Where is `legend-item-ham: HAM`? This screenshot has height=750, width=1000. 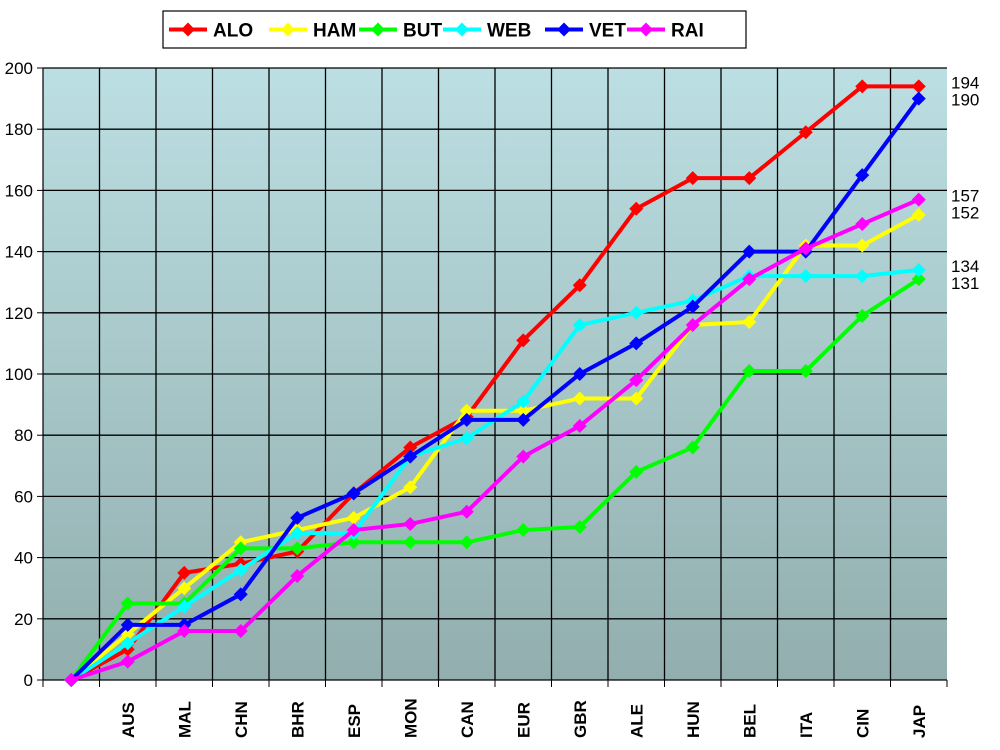 legend-item-ham: HAM is located at coordinates (312, 31).